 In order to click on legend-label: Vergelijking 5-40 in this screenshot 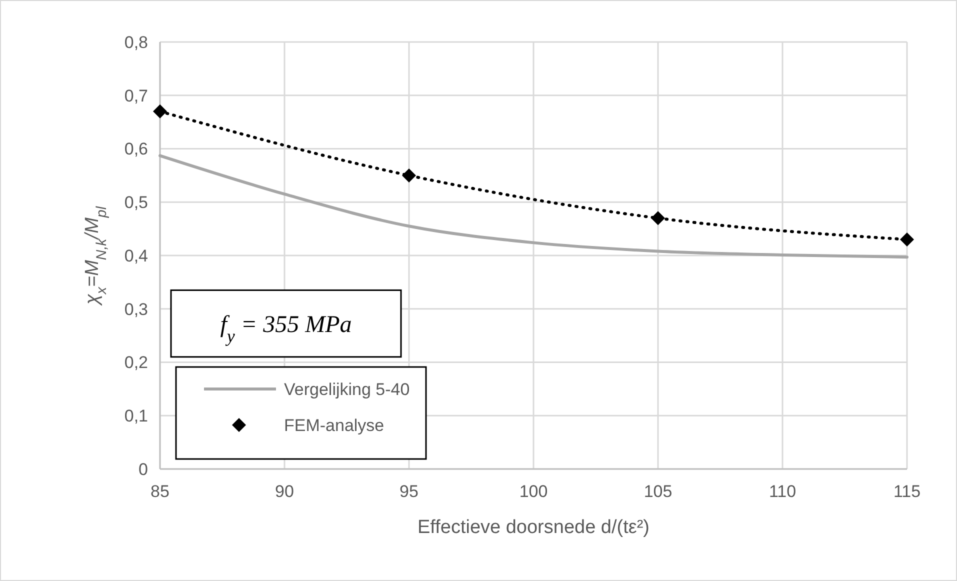, I will do `click(347, 389)`.